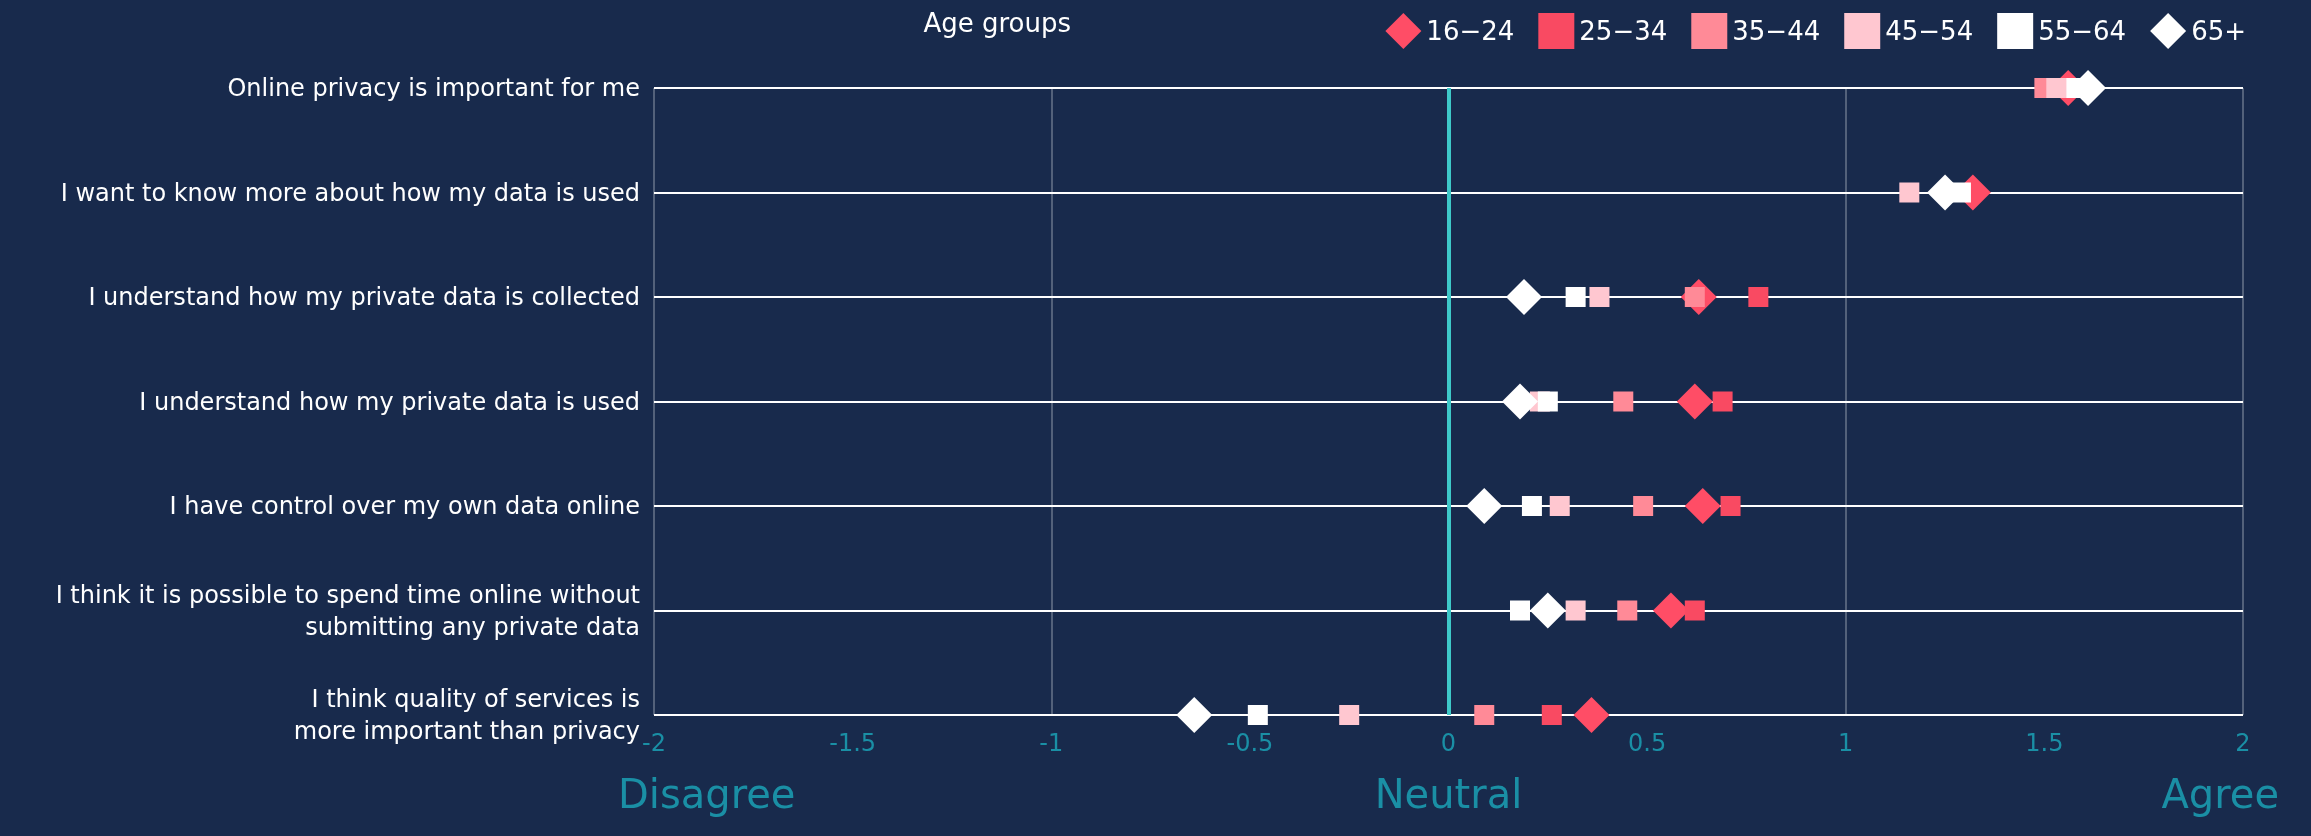  I want to click on annotation: Neutral, so click(1448, 794).